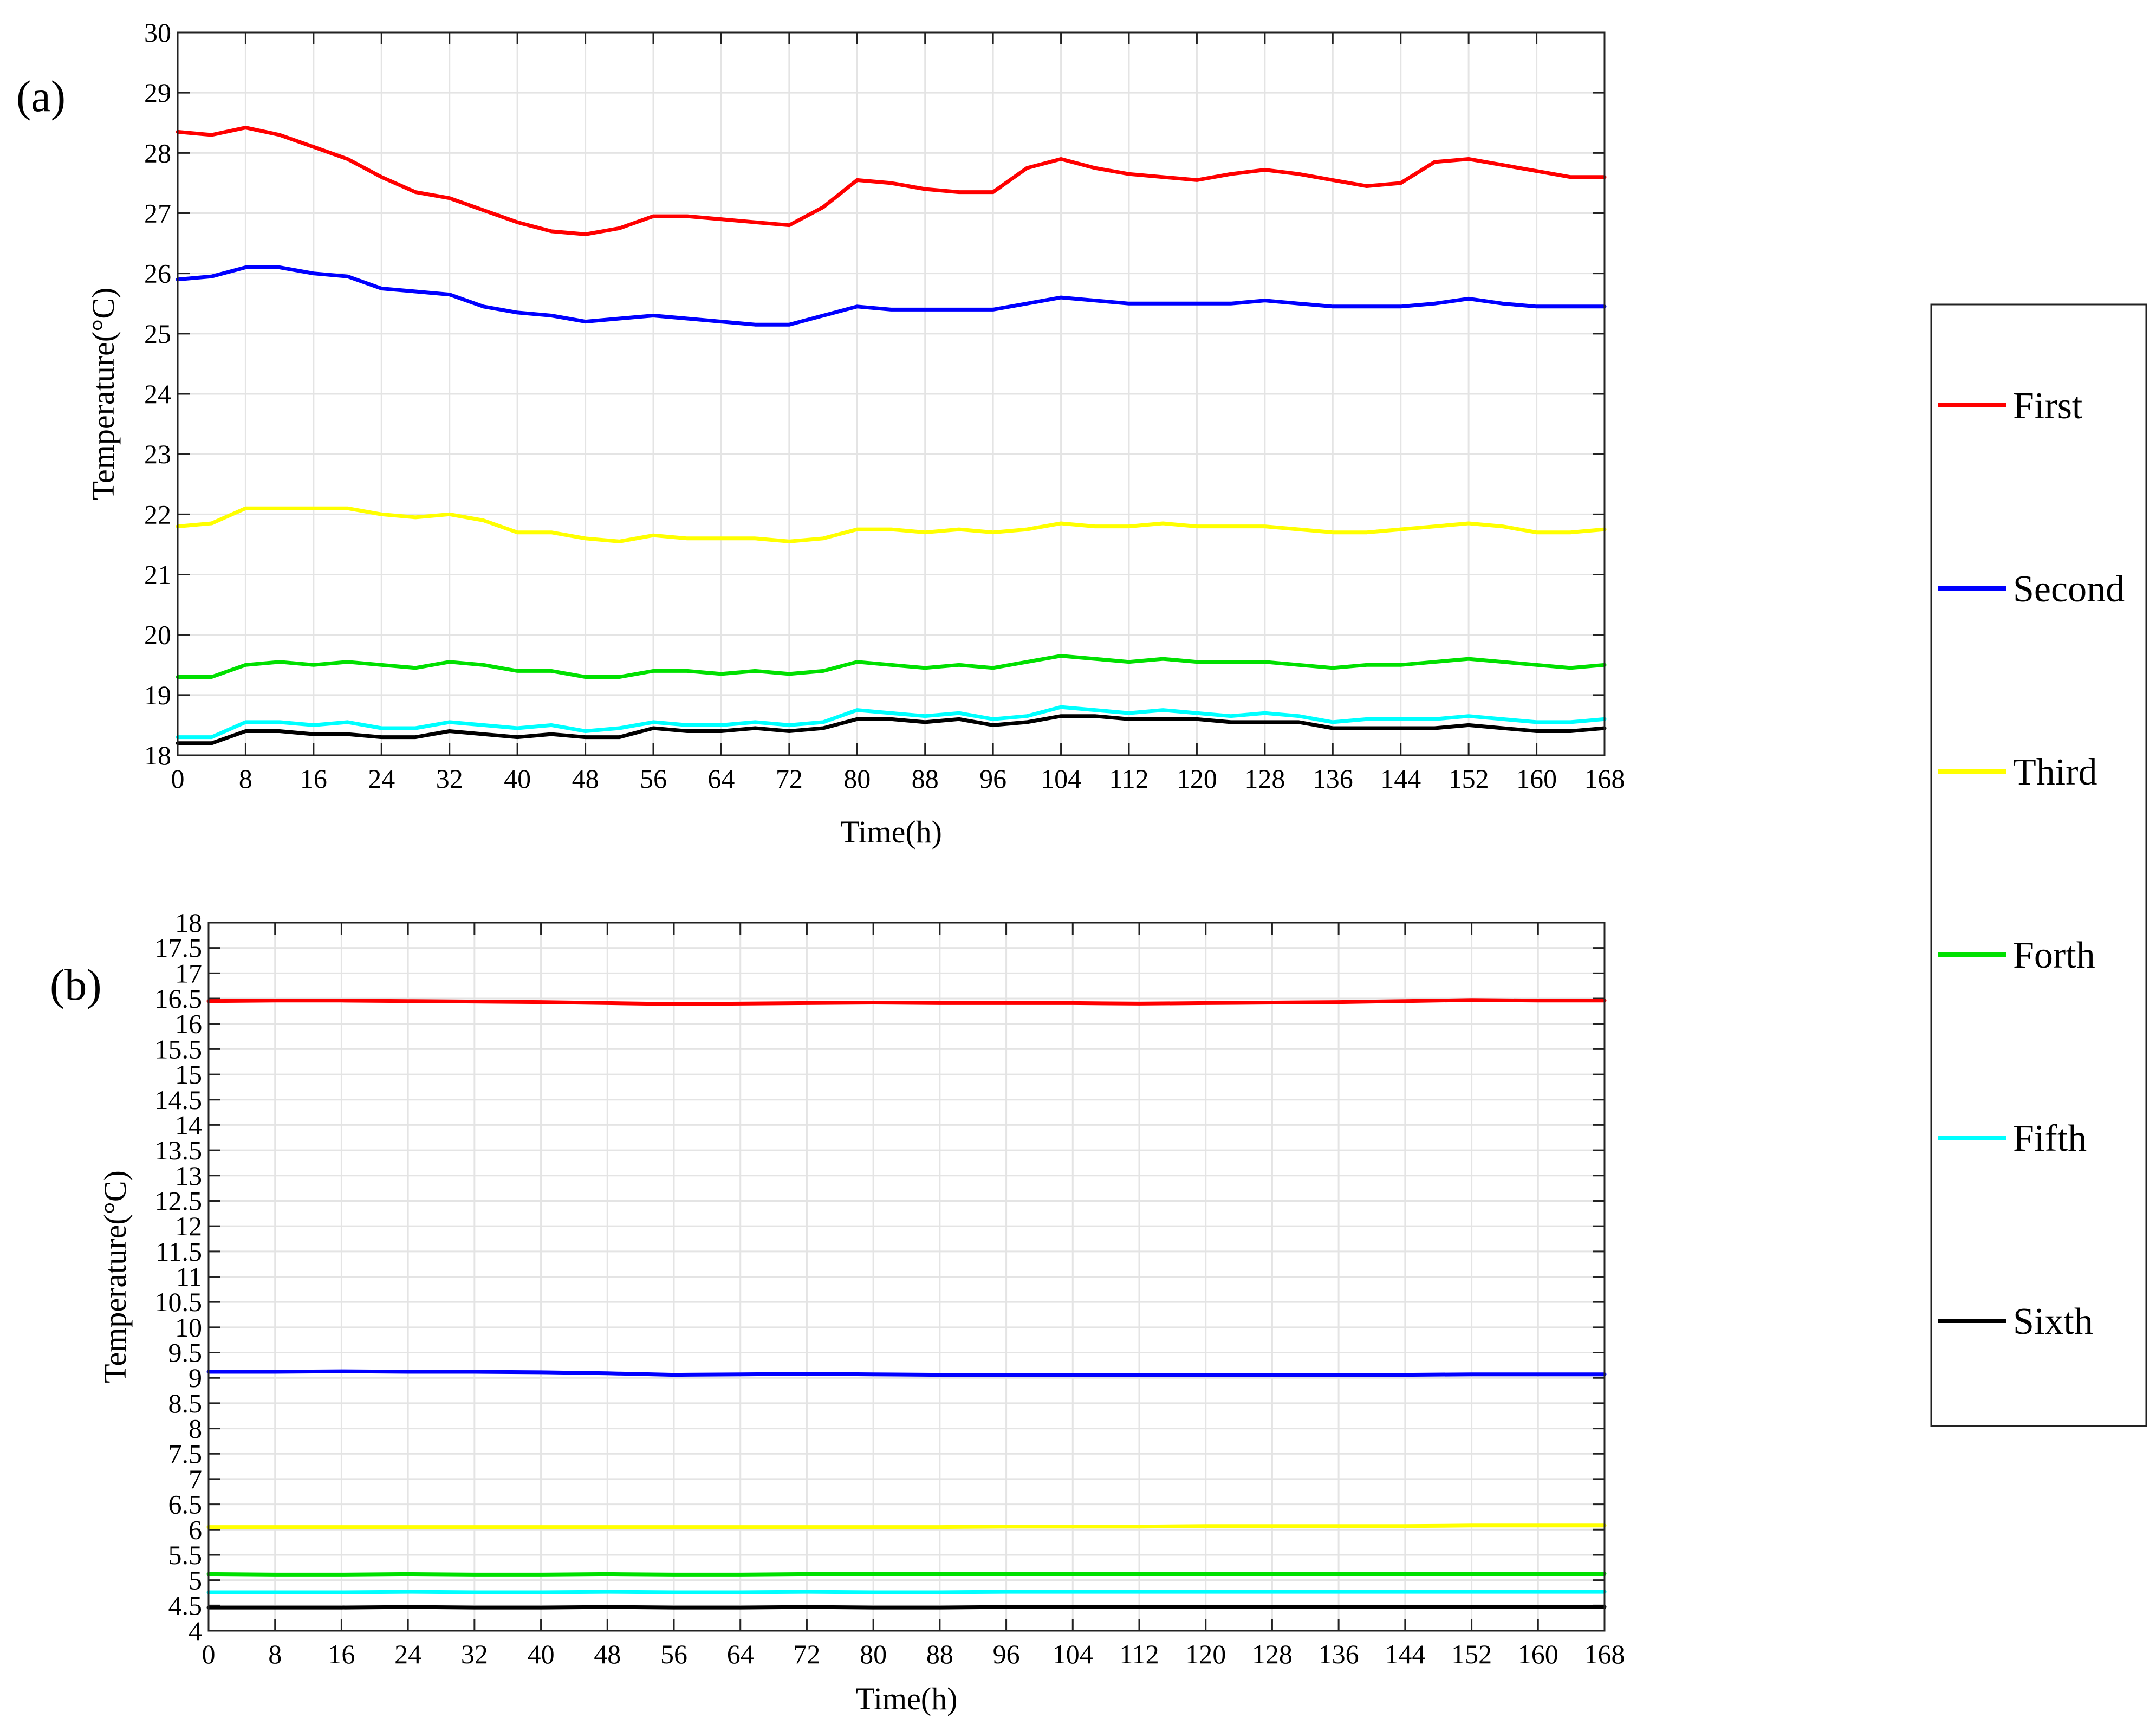 This screenshot has width=2156, height=1731. What do you see at coordinates (607, 1654) in the screenshot?
I see `x-tick-label: 48` at bounding box center [607, 1654].